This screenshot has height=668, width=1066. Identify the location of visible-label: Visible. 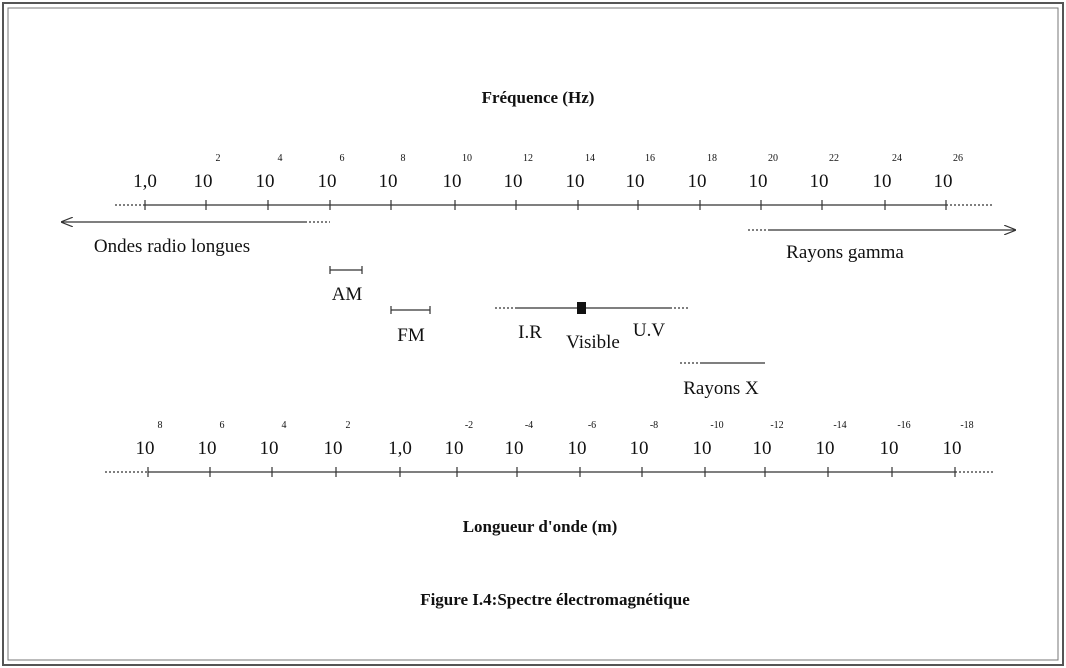
(593, 342).